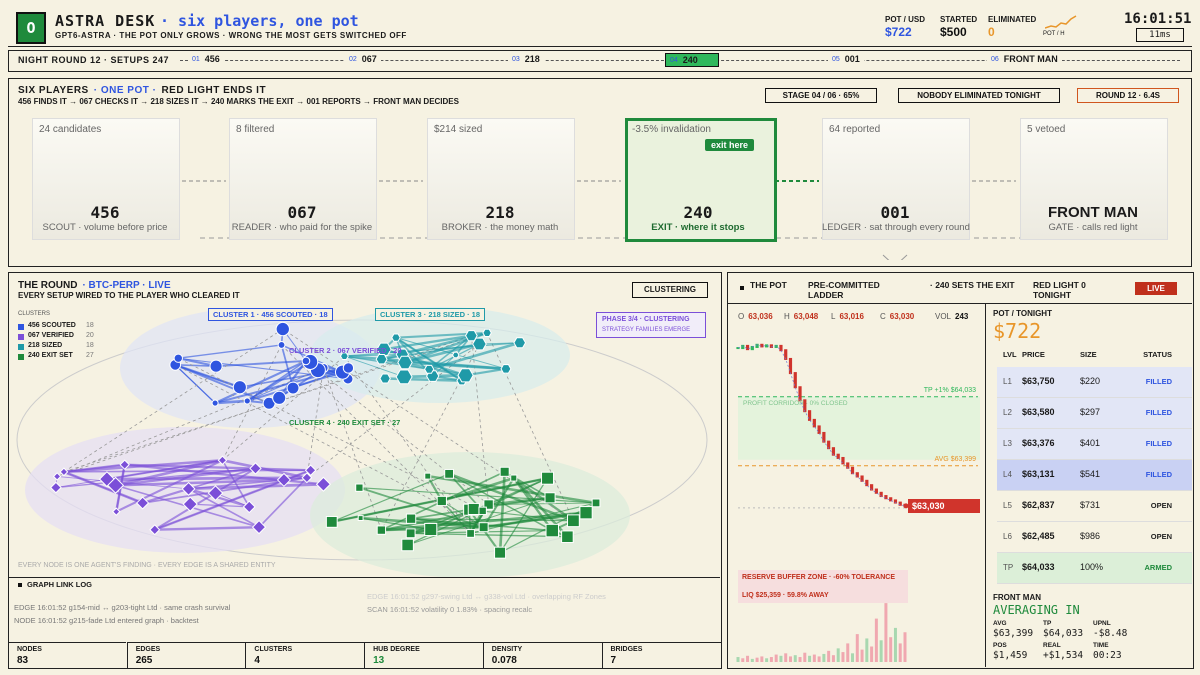  I want to click on price-line, so click(821, 425).